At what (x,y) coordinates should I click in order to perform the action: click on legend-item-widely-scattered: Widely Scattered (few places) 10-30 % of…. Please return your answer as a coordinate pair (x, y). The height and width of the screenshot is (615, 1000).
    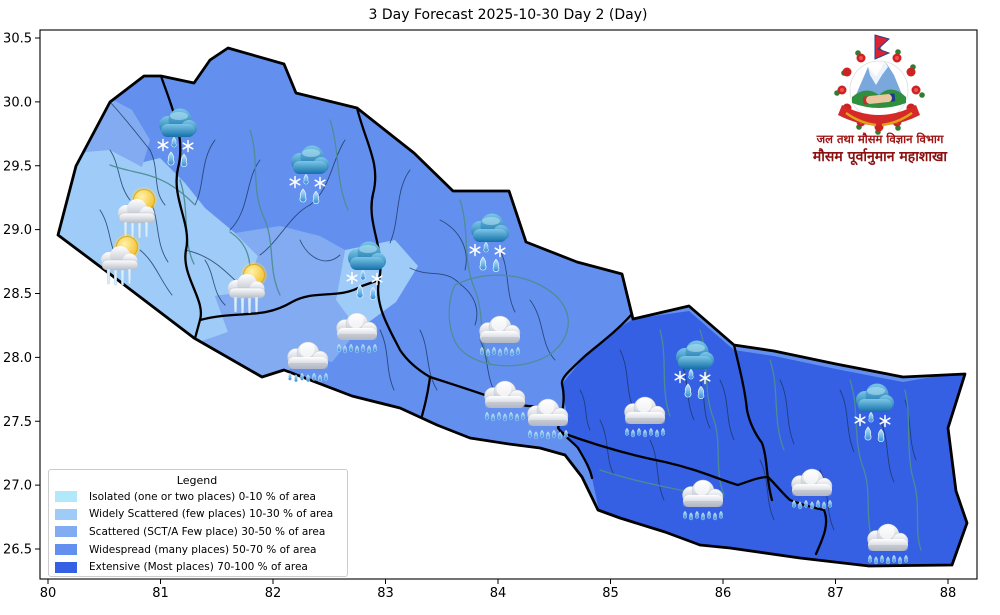
    Looking at the image, I should click on (197, 515).